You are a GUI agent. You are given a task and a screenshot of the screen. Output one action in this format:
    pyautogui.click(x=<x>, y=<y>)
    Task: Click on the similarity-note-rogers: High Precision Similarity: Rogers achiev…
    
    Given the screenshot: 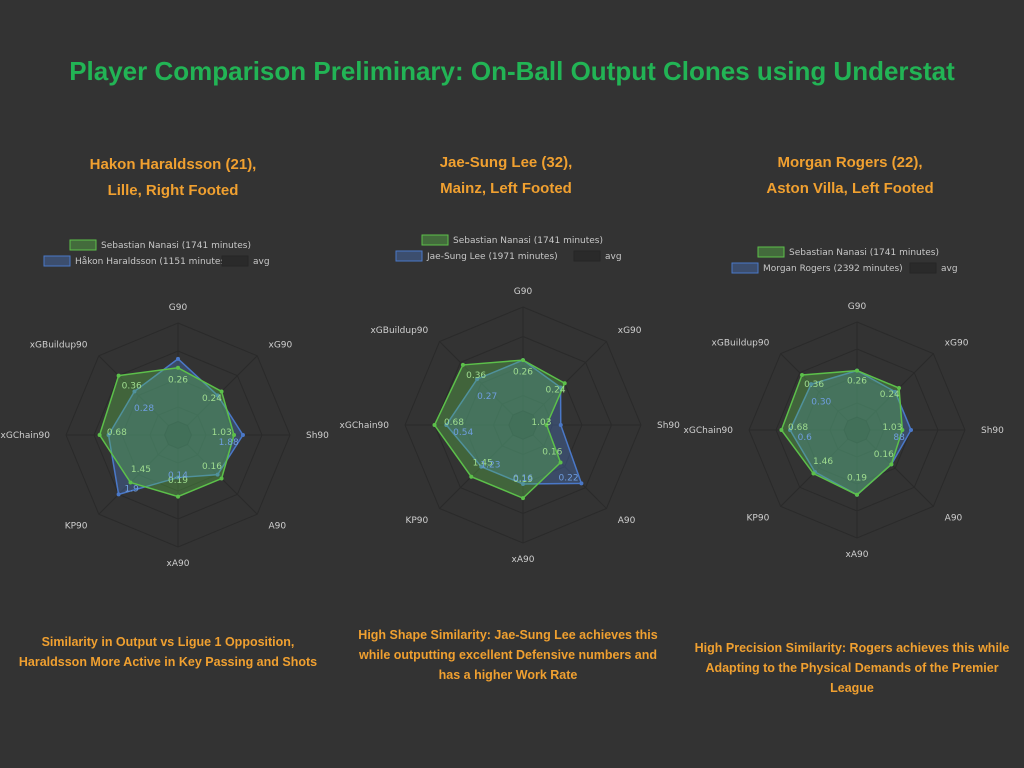 What is the action you would take?
    pyautogui.click(x=852, y=668)
    